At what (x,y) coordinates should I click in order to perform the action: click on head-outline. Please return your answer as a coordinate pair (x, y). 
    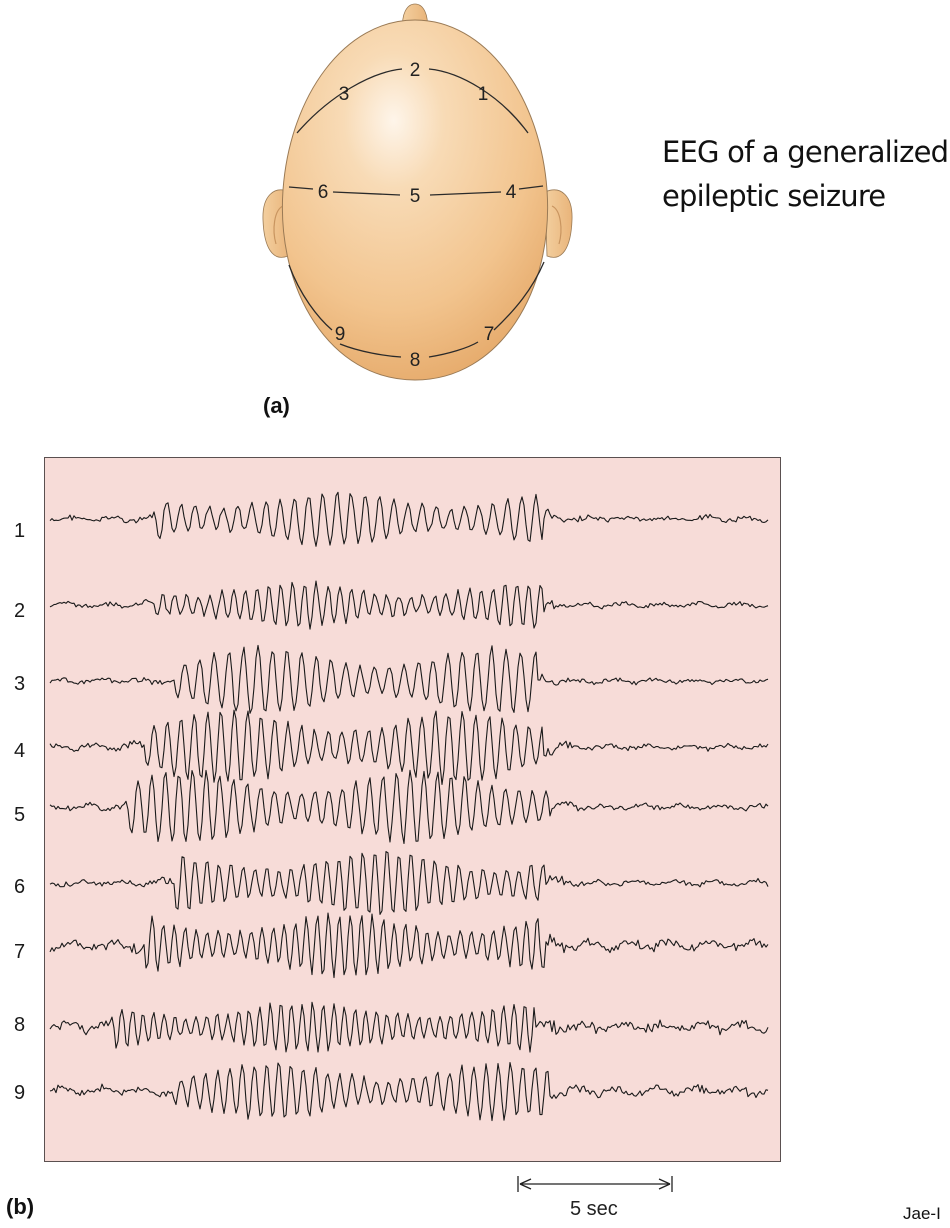
    Looking at the image, I should click on (415, 200).